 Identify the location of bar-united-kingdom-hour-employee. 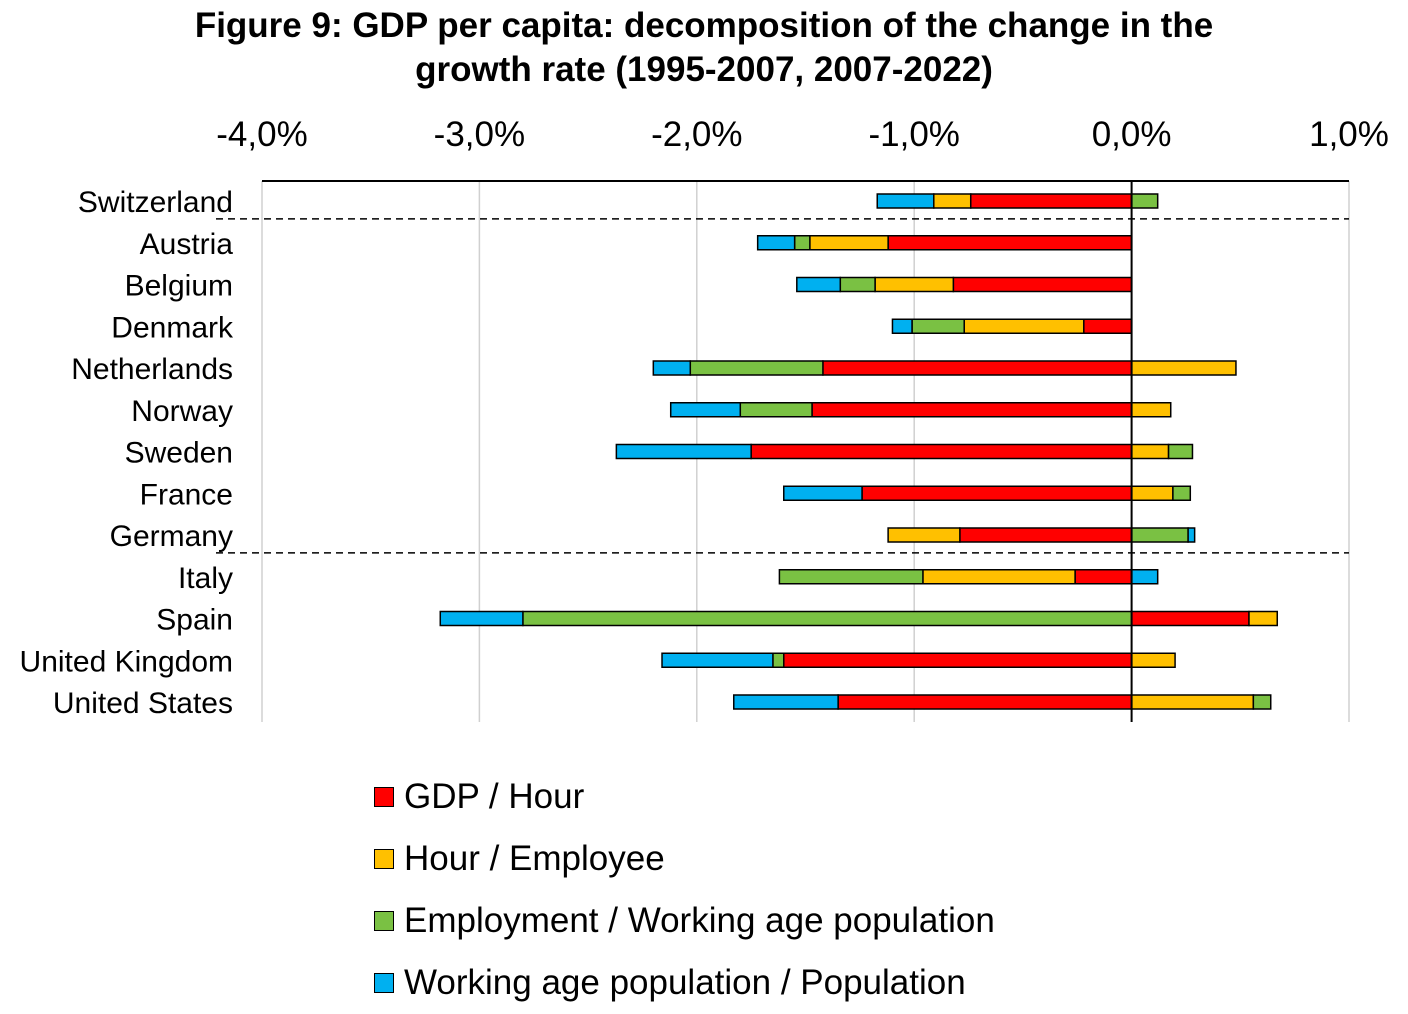
(1153, 660).